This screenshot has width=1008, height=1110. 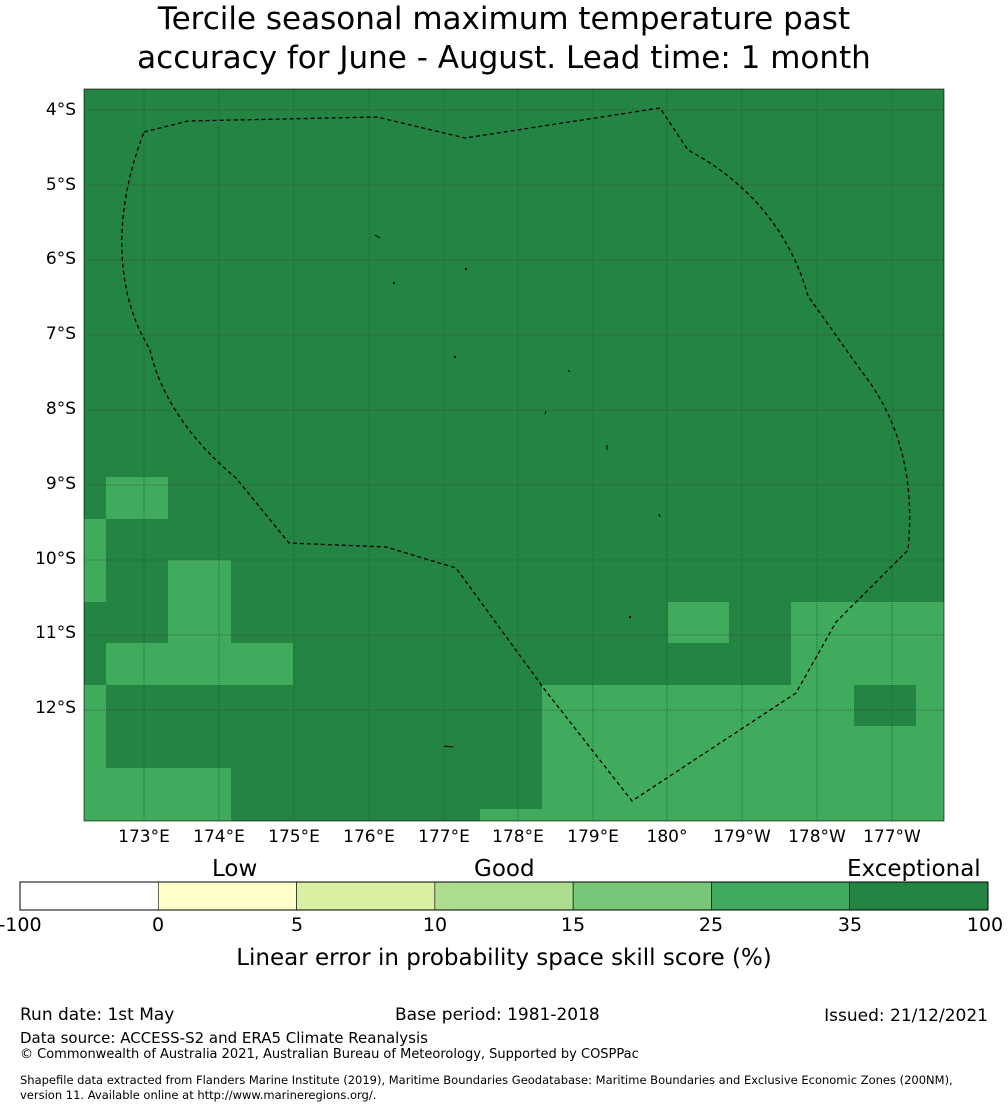 I want to click on colorbar-frame, so click(x=504, y=896).